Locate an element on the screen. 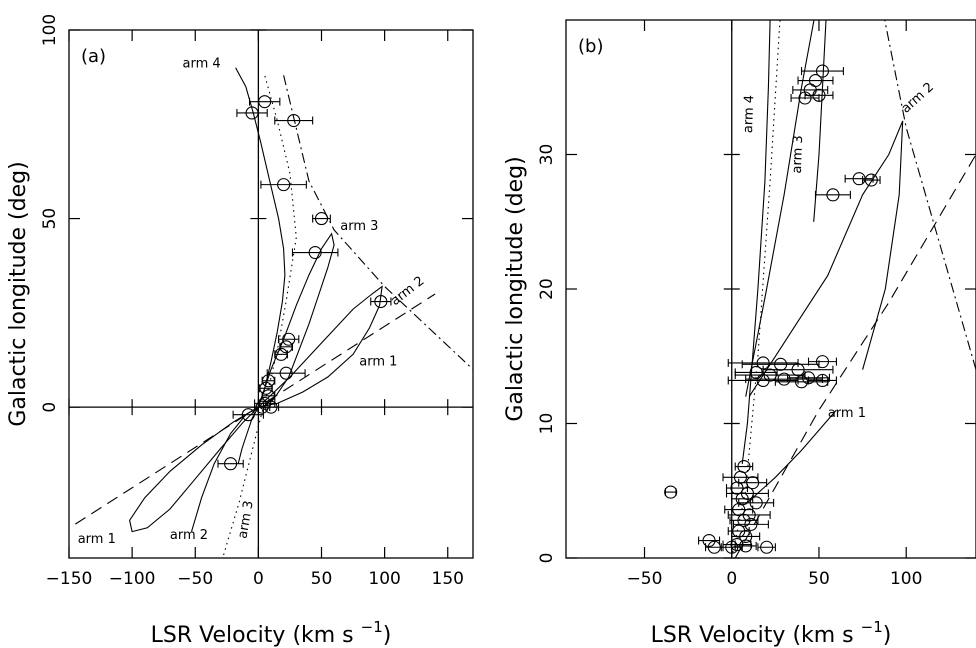 The image size is (976, 648). model-curve-dotted is located at coordinates (756, 289).